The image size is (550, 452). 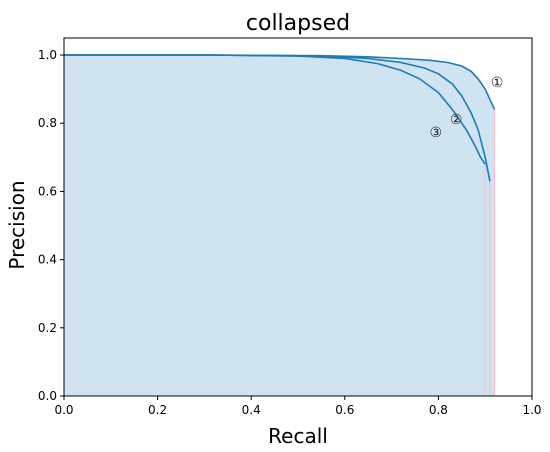 What do you see at coordinates (531, 410) in the screenshot?
I see `x-tick-label-5: 1.0` at bounding box center [531, 410].